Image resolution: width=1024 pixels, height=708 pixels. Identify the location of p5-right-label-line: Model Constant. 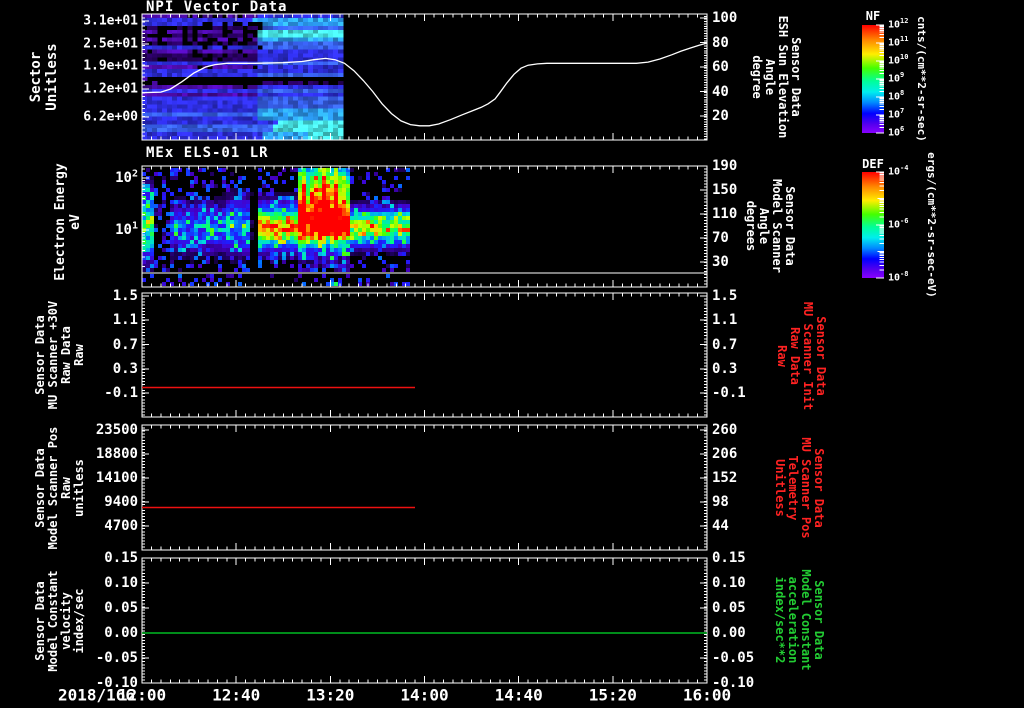
(806, 620).